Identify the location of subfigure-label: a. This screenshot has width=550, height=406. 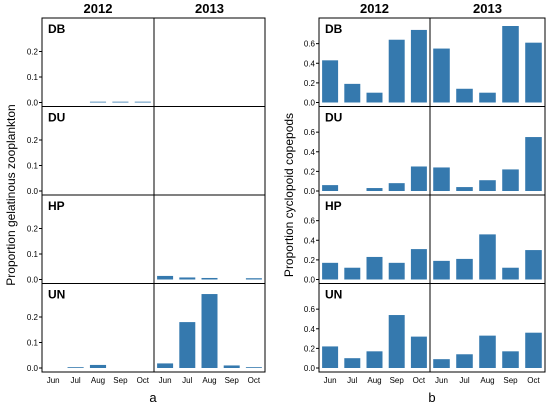
(153, 397).